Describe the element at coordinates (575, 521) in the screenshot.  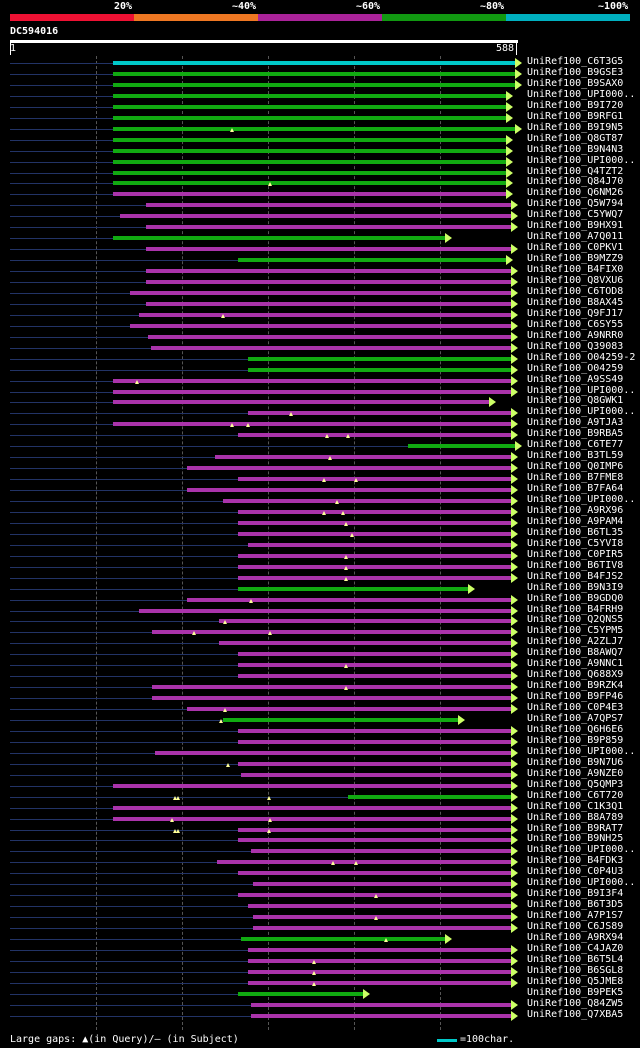
I see `hit-label: UniRef100_A9PAM4` at that location.